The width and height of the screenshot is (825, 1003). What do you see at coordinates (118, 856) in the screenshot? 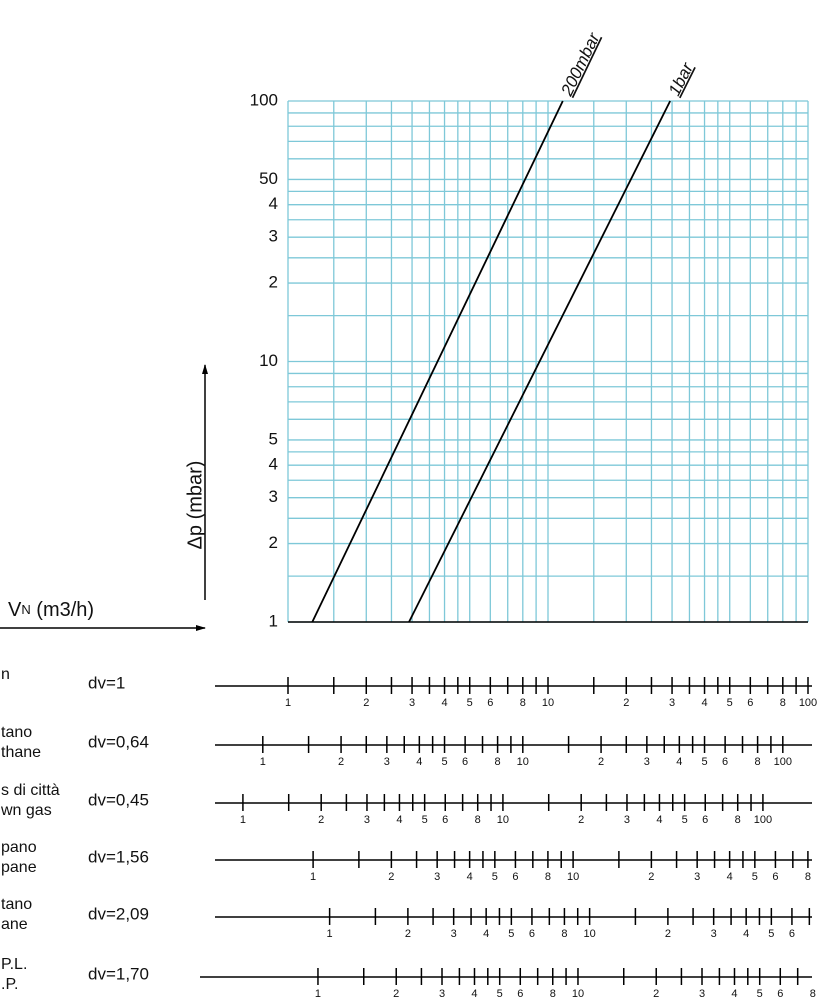
I see `density-label: dv=1,56` at bounding box center [118, 856].